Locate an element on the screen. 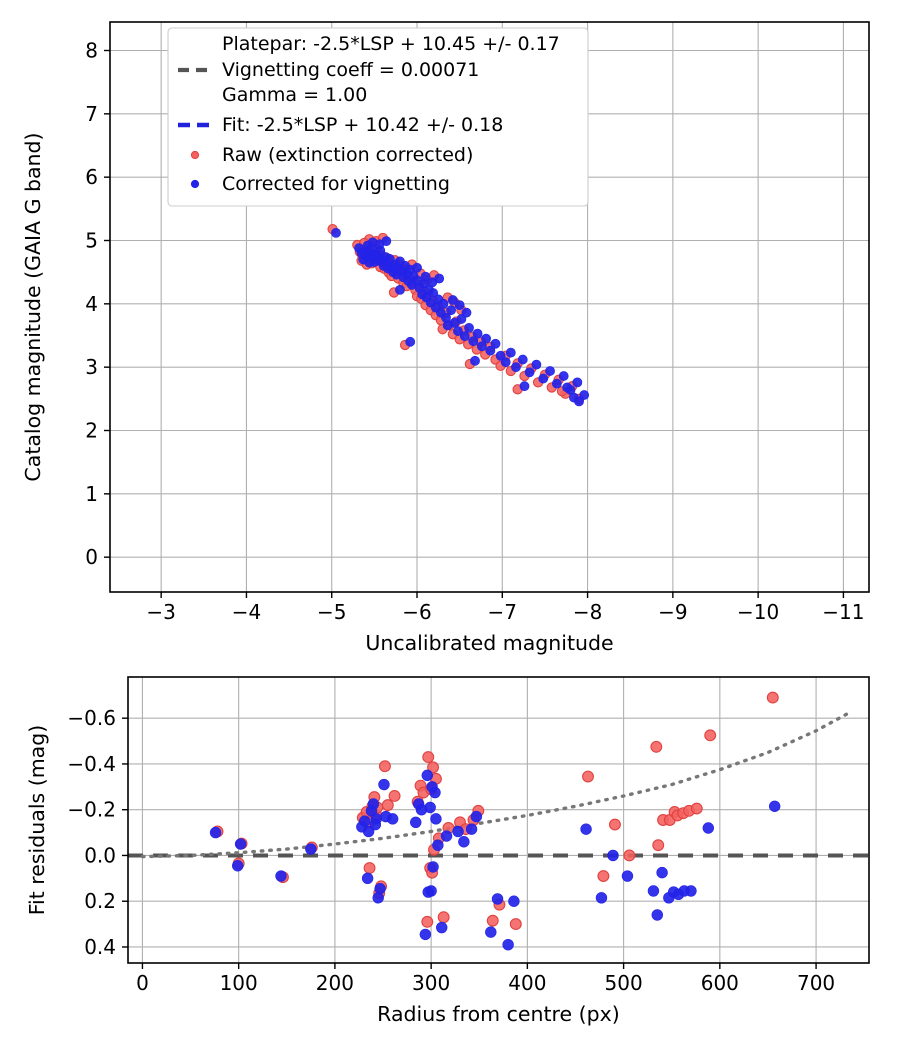 This screenshot has width=900, height=1050. legend-box is located at coordinates (378, 117).